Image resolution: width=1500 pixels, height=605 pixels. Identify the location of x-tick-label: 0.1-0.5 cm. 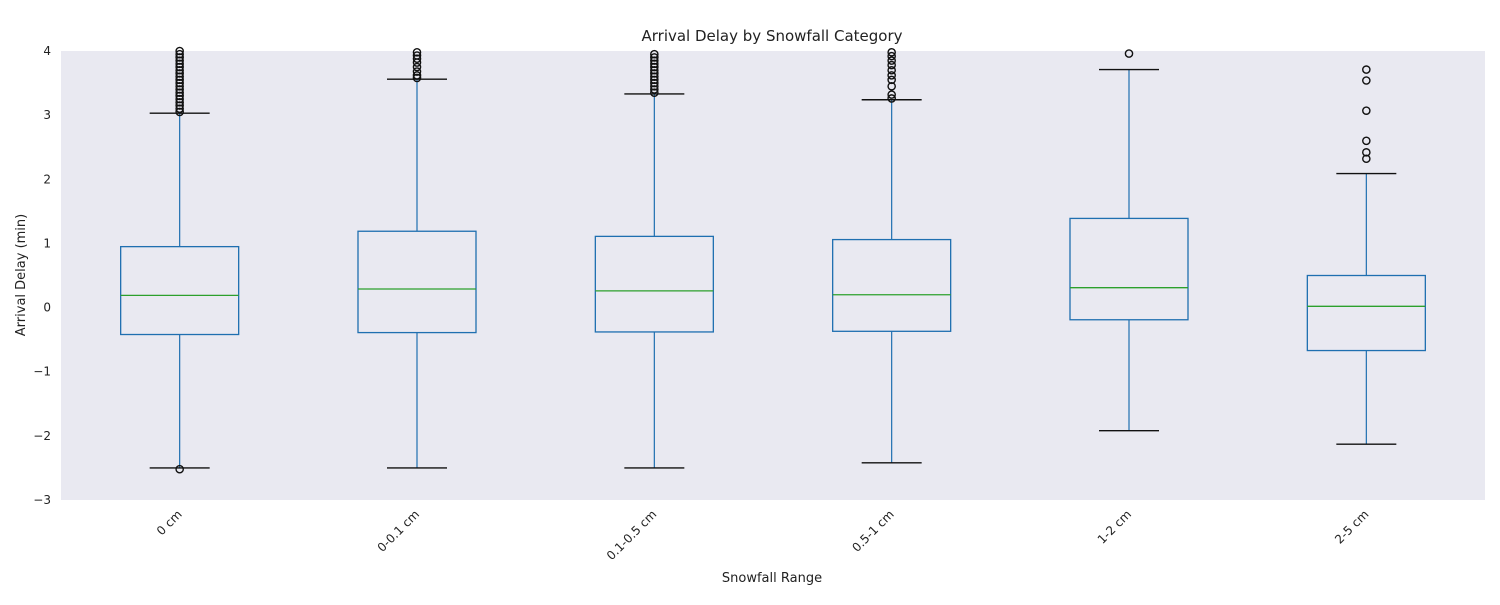
(632, 535).